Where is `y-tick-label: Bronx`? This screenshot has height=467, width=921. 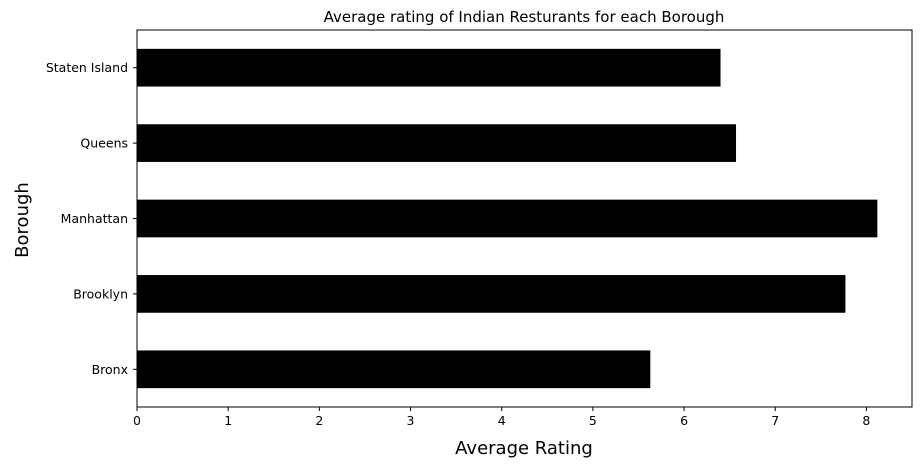 y-tick-label: Bronx is located at coordinates (110, 369).